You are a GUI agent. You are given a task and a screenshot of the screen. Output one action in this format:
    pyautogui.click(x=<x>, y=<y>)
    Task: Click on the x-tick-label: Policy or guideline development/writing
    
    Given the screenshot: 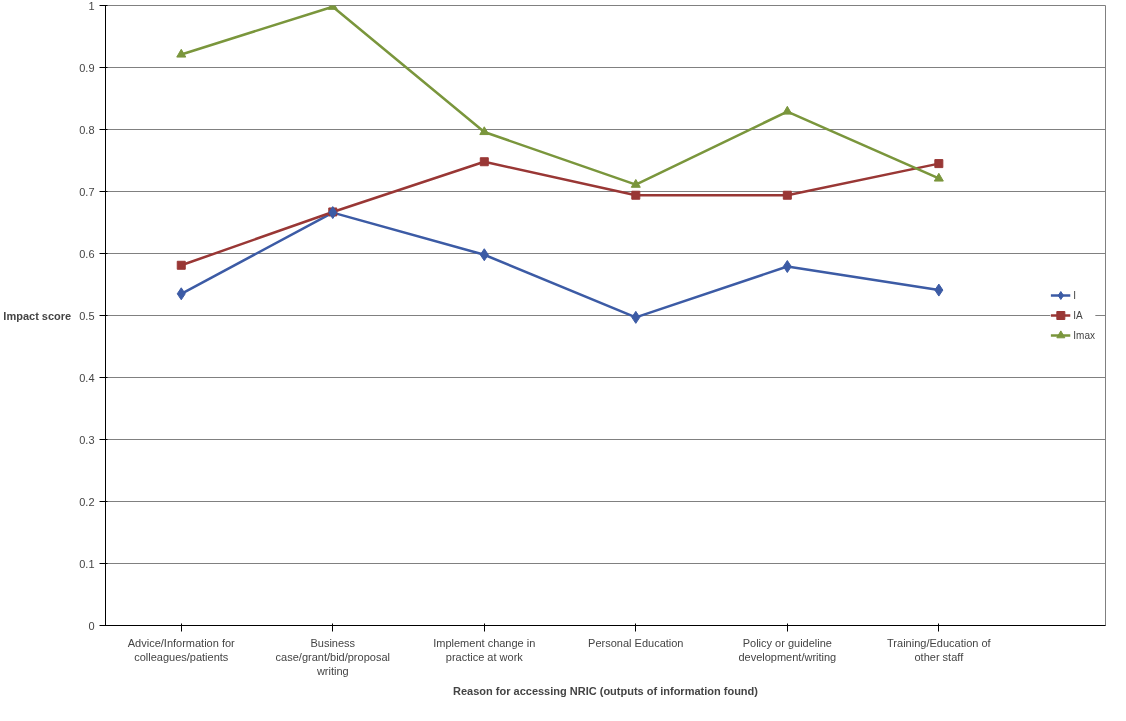 What is the action you would take?
    pyautogui.click(x=787, y=649)
    